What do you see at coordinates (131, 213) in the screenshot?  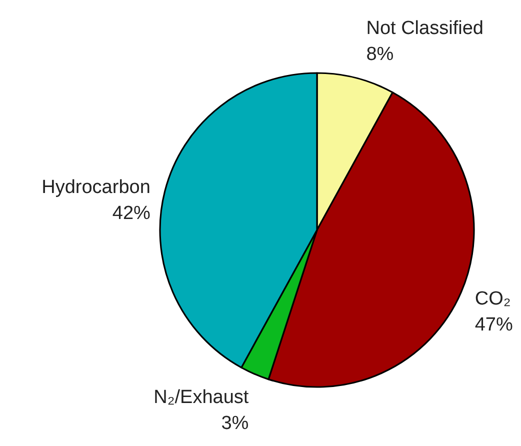 I see `data-label: 42%` at bounding box center [131, 213].